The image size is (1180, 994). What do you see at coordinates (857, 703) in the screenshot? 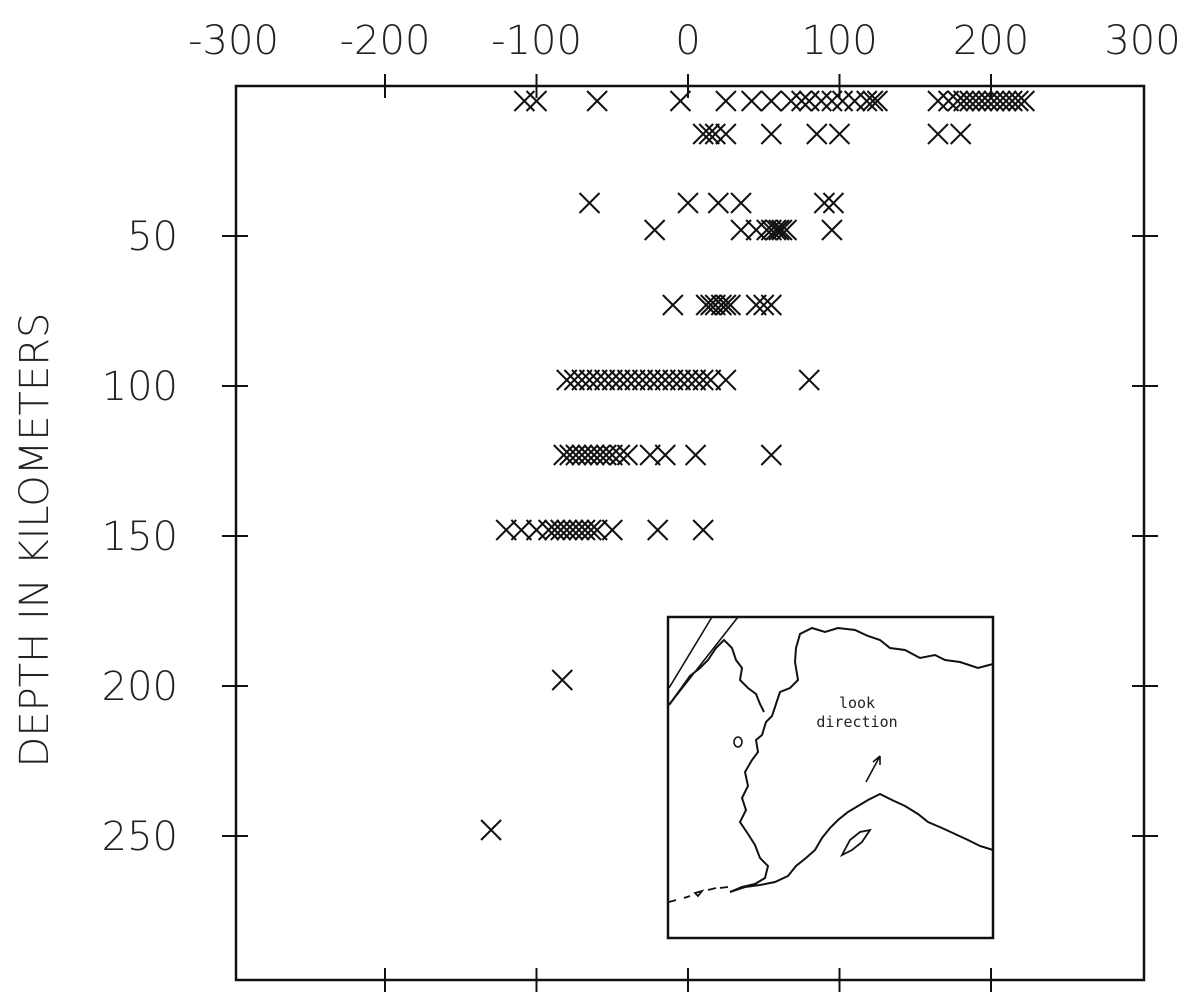
I see `inset-label-line: look` at bounding box center [857, 703].